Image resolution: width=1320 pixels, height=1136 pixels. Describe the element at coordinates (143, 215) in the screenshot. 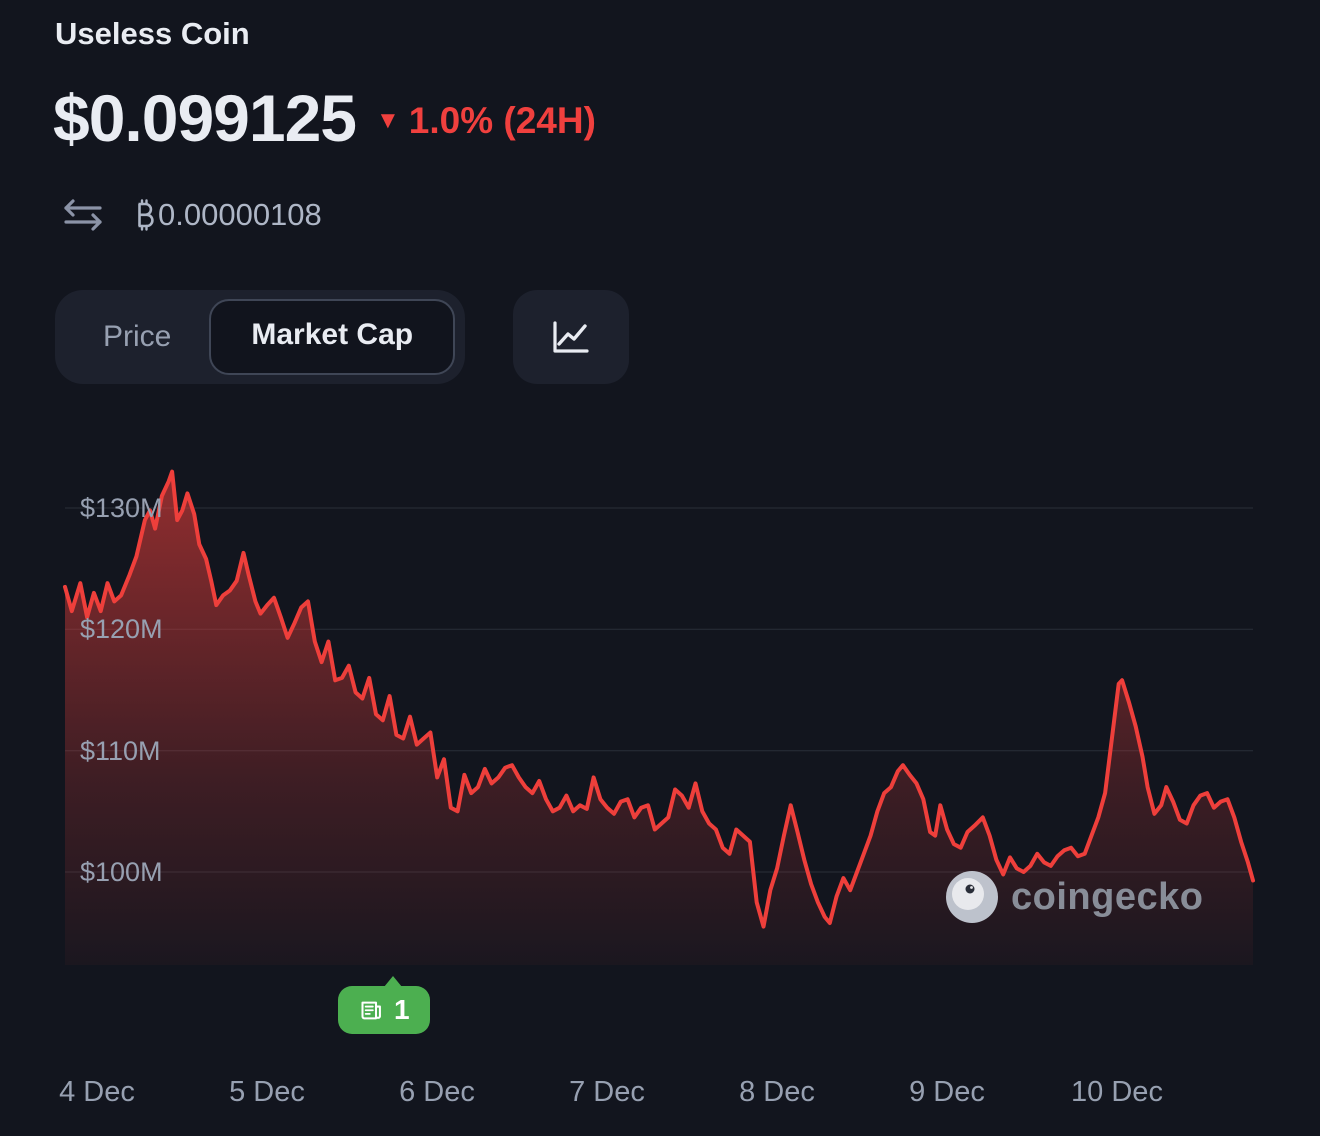

I see `bitcoin-symbol-icon` at that location.